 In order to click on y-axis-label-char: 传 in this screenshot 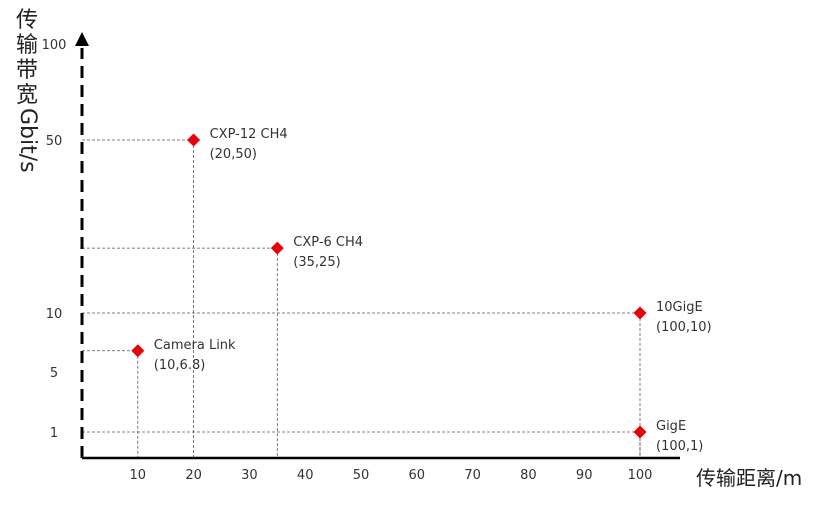, I will do `click(26, 20)`.